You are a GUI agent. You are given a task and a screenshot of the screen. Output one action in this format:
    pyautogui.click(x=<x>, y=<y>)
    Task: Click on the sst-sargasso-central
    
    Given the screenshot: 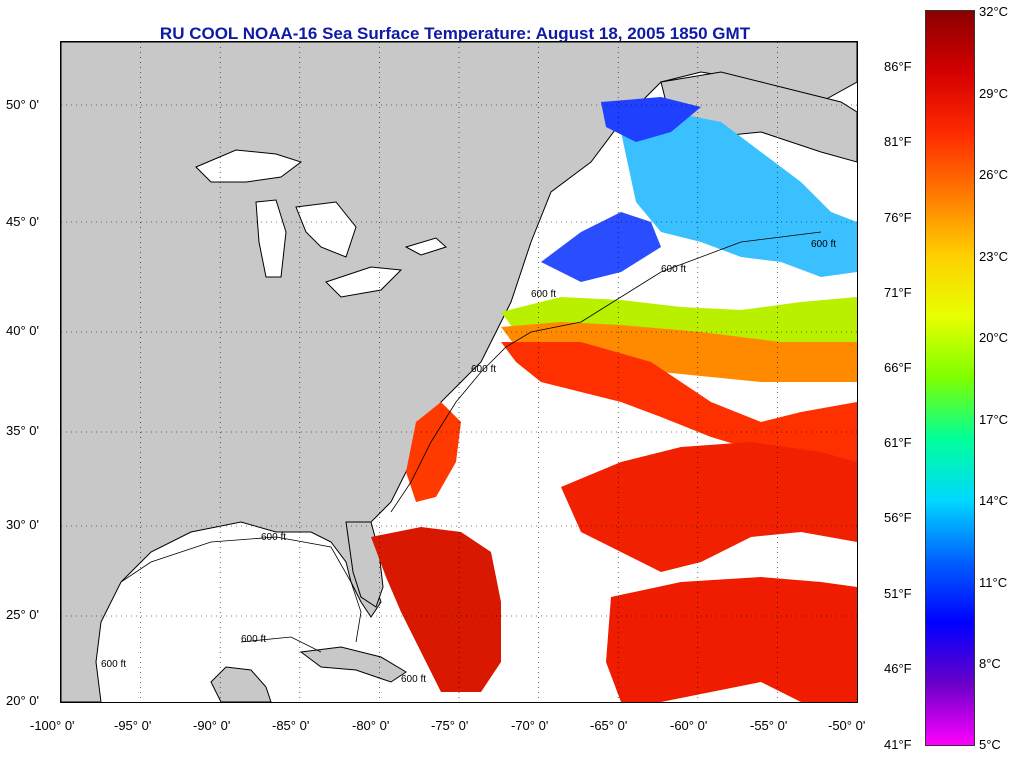 What is the action you would take?
    pyautogui.click(x=709, y=507)
    